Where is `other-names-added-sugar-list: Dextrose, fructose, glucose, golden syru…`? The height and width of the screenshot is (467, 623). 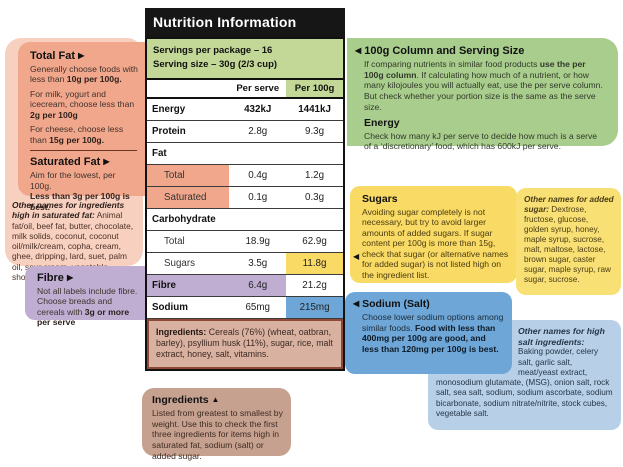 other-names-added-sugar-list: Dextrose, fructose, glucose, golden syru… is located at coordinates (567, 244).